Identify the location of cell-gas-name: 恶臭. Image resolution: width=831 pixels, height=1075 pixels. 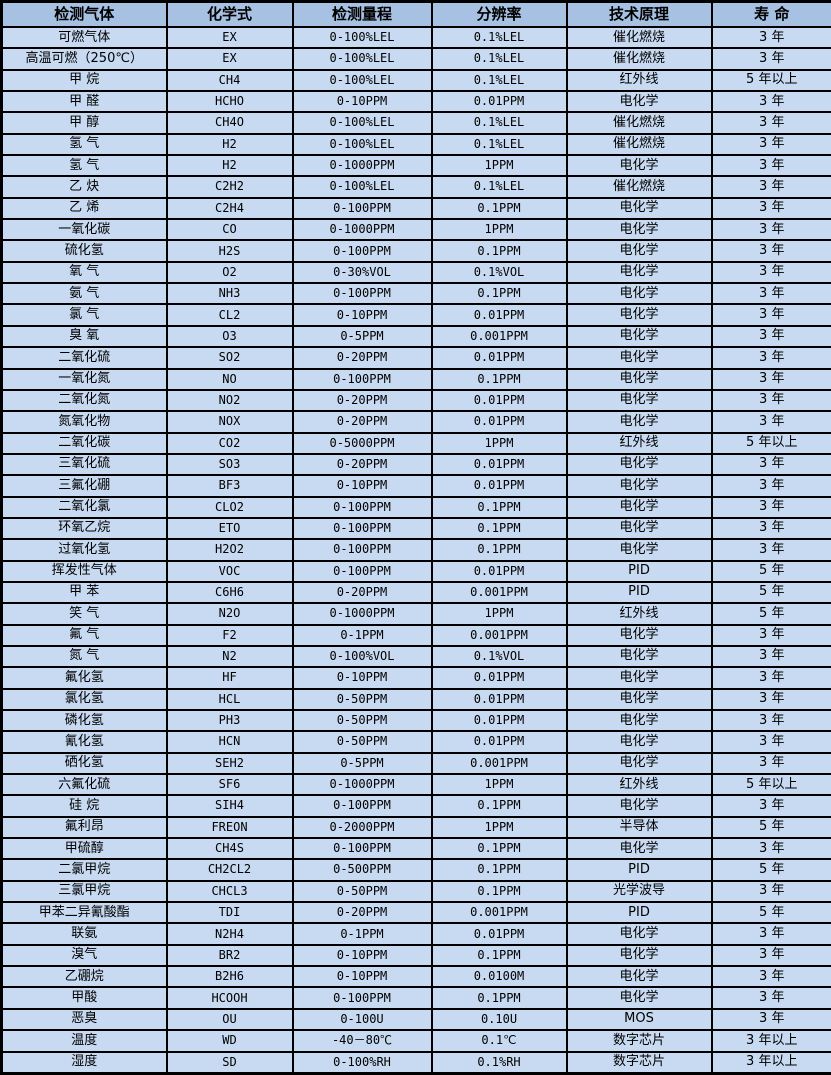
(84, 1019).